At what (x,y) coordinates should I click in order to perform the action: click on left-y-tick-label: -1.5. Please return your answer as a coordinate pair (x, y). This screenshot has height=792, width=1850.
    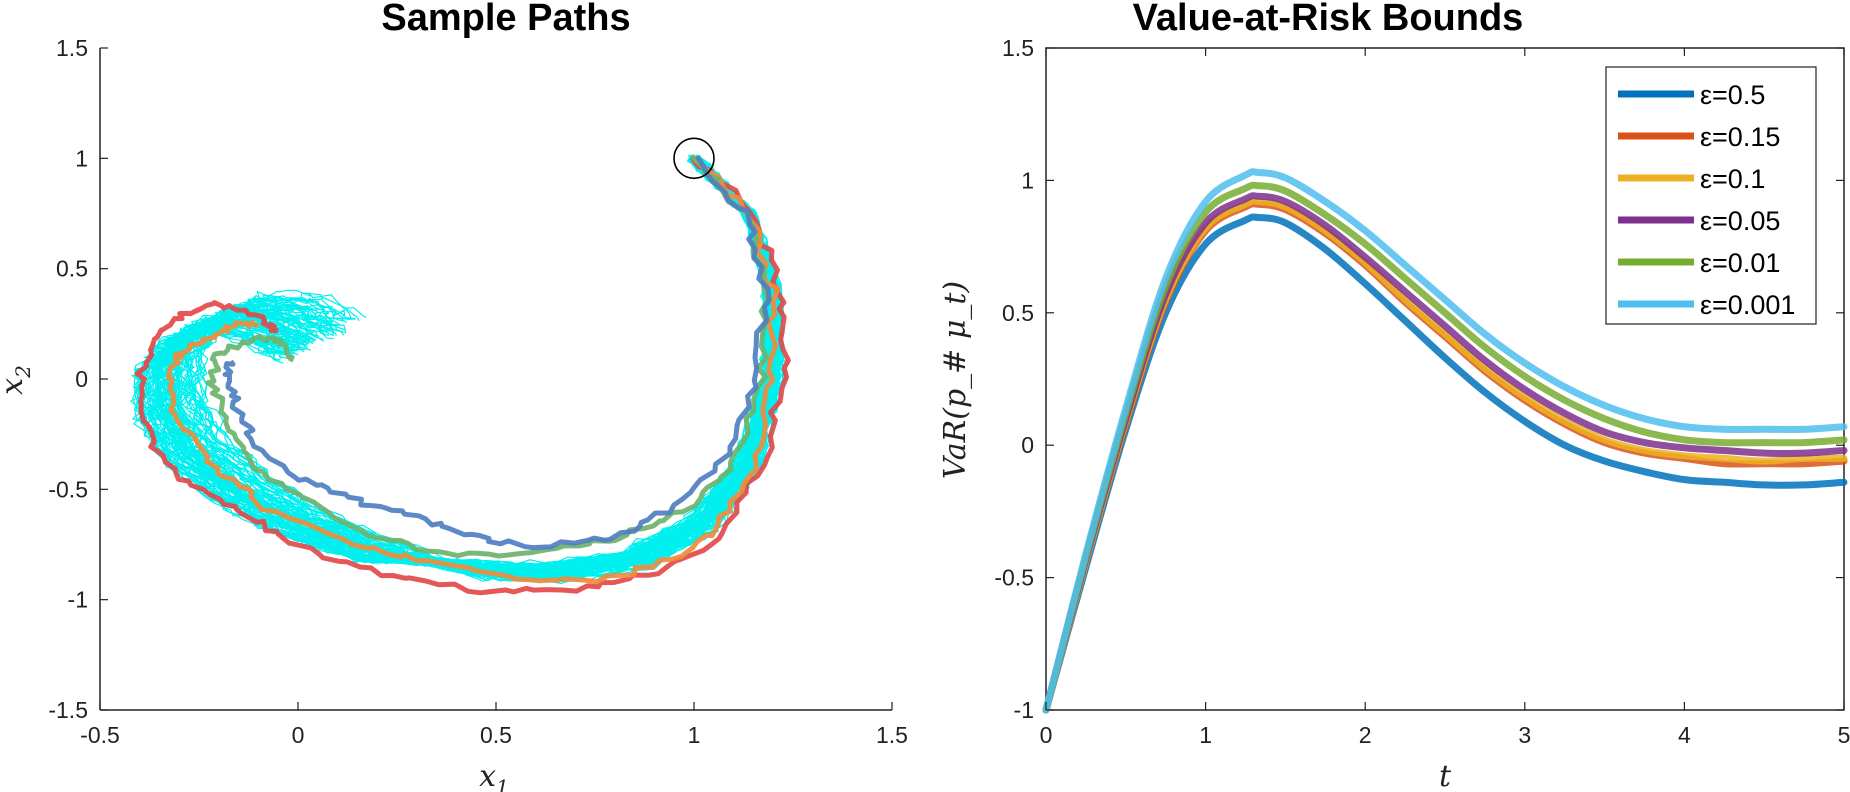
    Looking at the image, I should click on (68, 710).